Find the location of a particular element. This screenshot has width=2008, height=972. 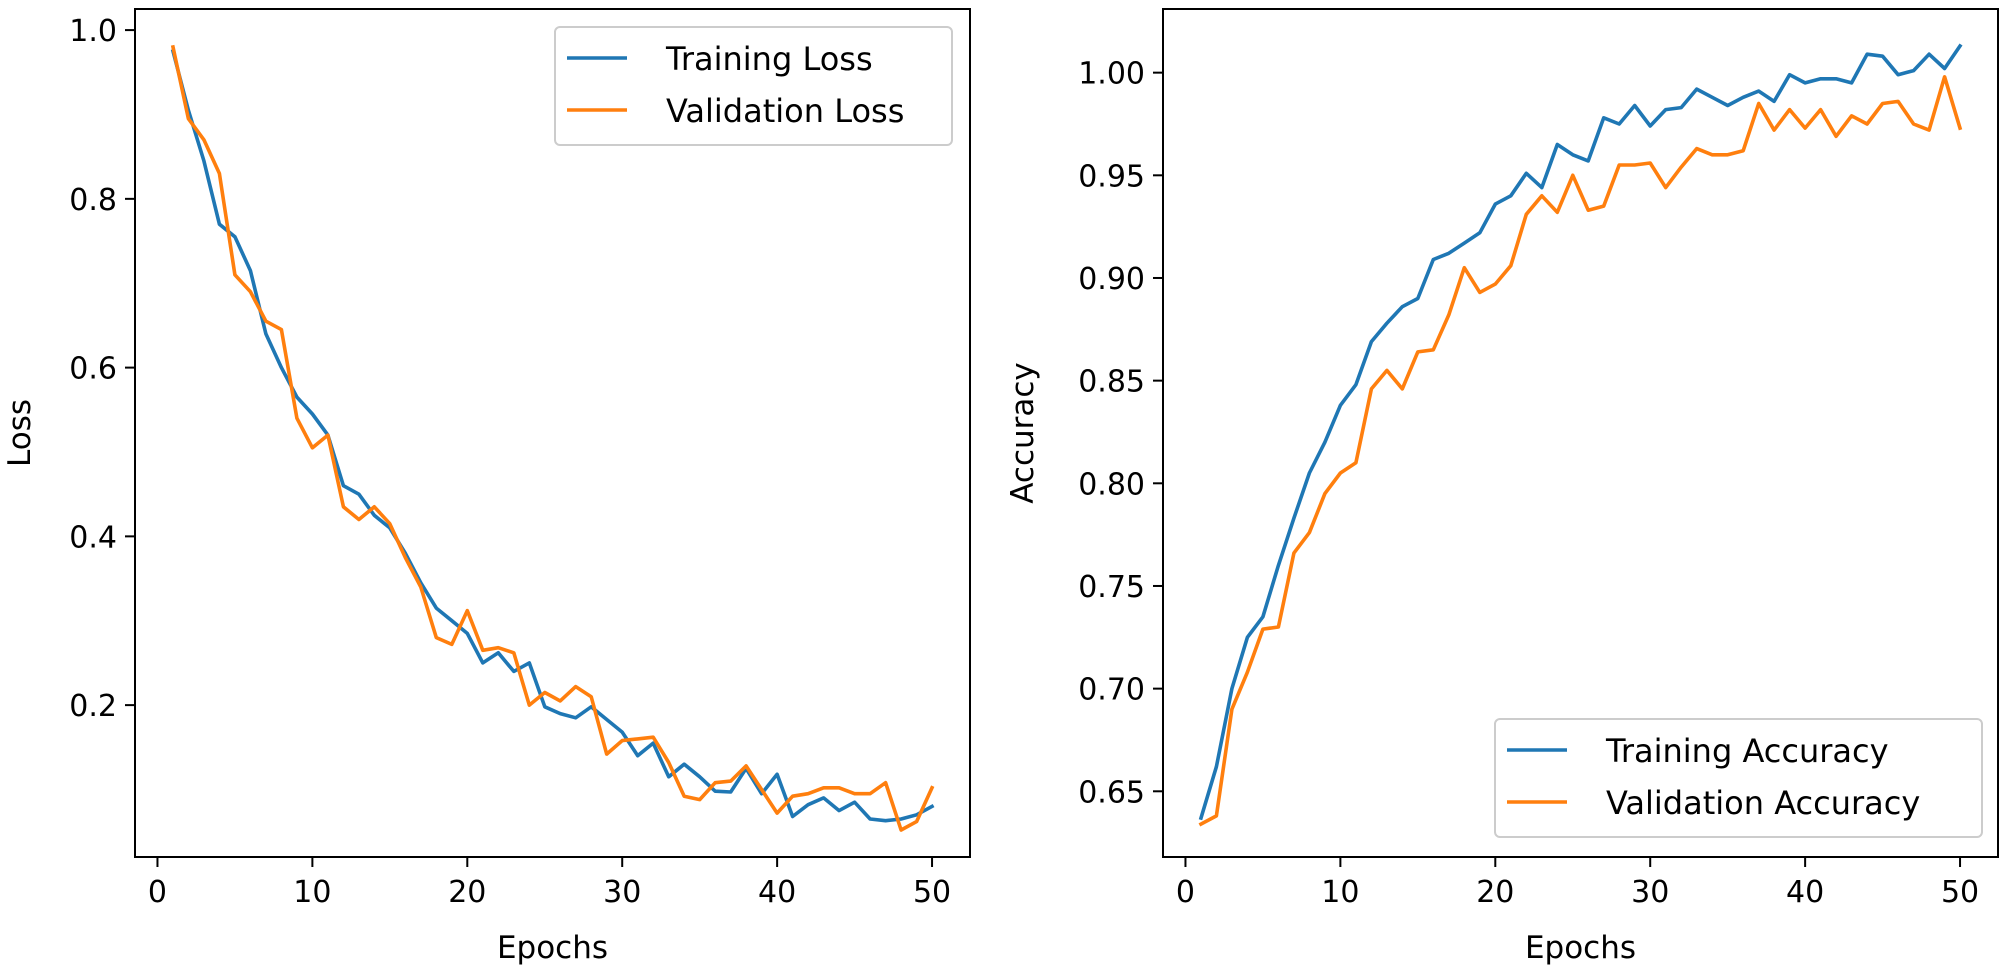

y-tick-label: 0.80 is located at coordinates (1111, 484).